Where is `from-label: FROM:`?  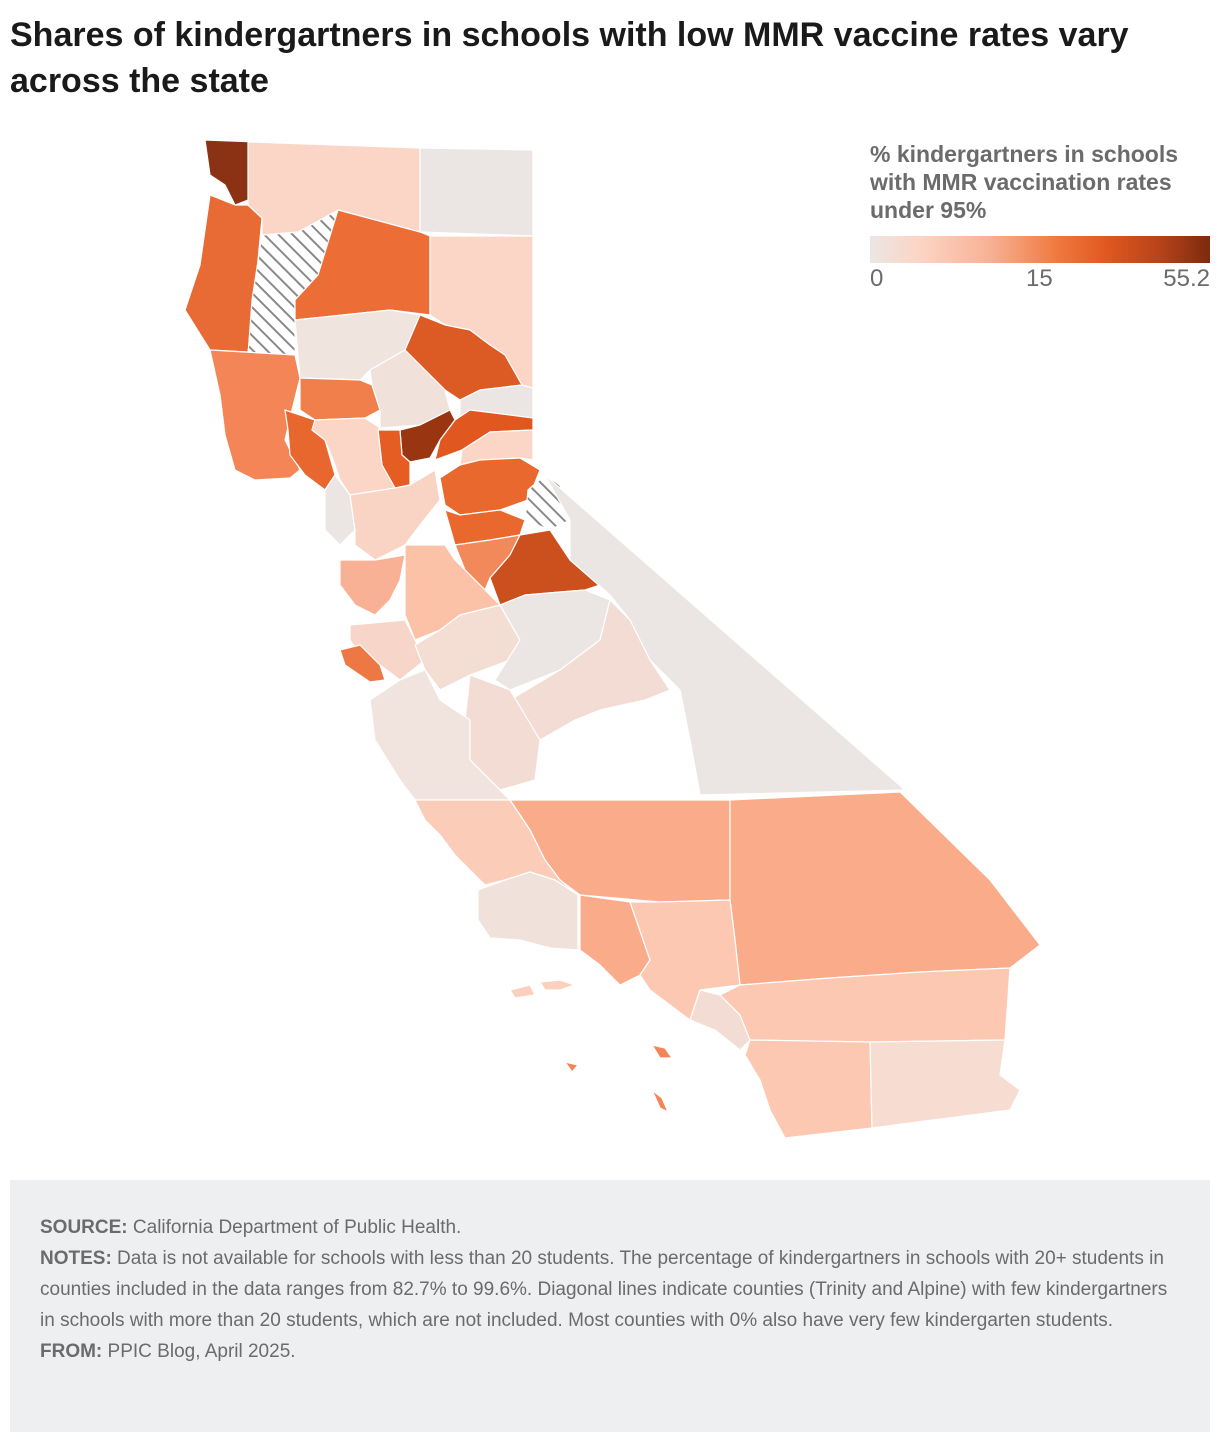
from-label: FROM: is located at coordinates (71, 1351).